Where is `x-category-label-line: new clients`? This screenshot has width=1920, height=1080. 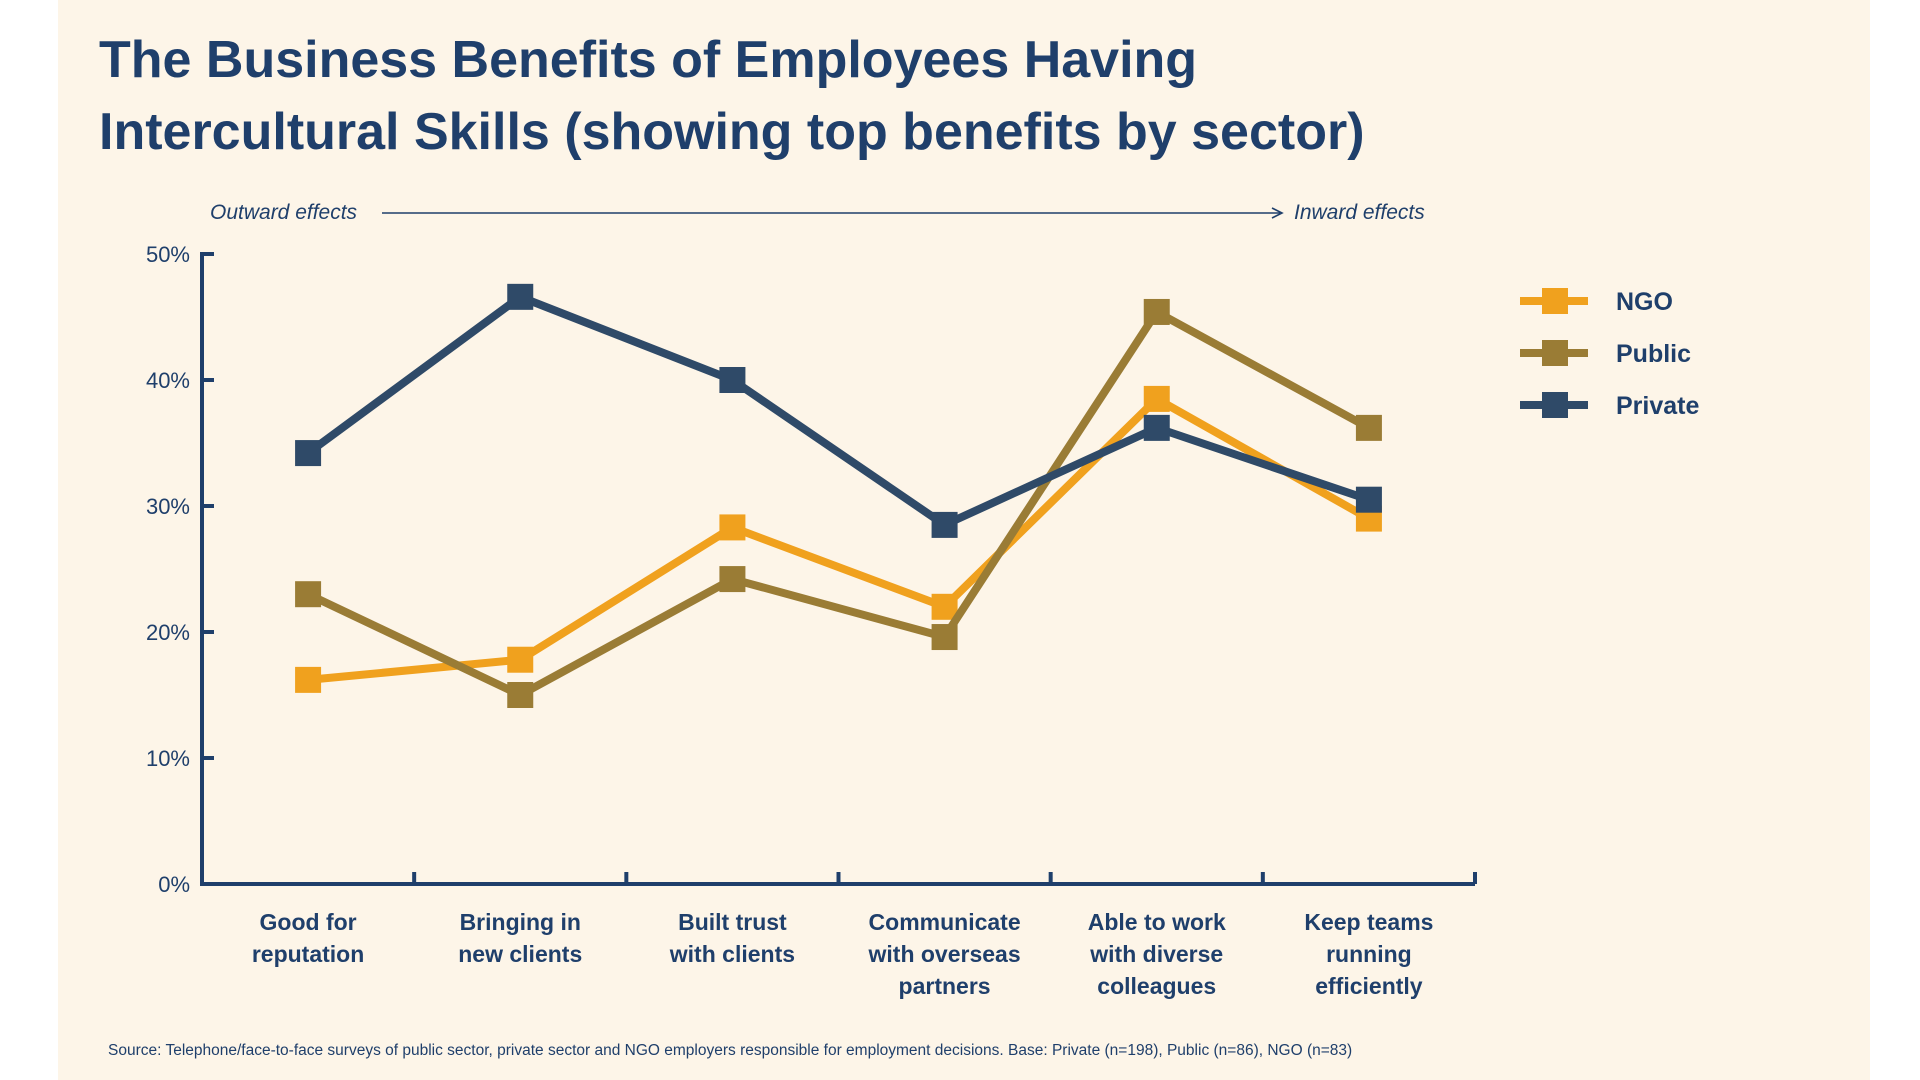 x-category-label-line: new clients is located at coordinates (520, 954).